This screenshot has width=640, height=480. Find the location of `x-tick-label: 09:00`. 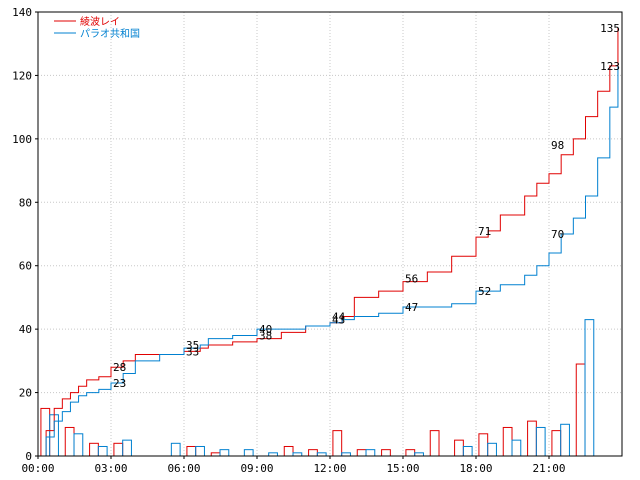

x-tick-label: 09:00 is located at coordinates (256, 468).